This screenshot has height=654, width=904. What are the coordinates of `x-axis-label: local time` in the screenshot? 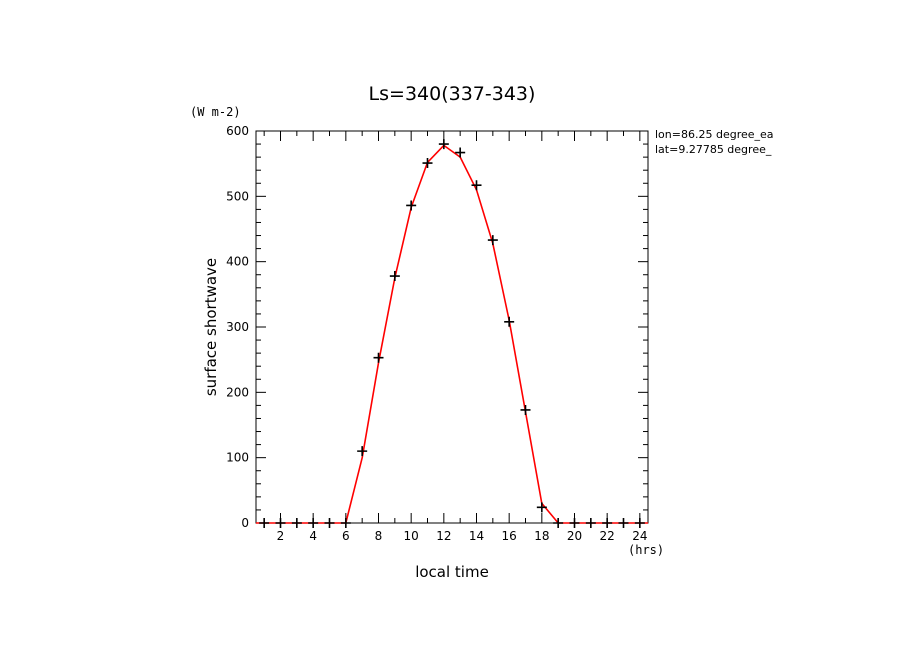 It's located at (452, 572).